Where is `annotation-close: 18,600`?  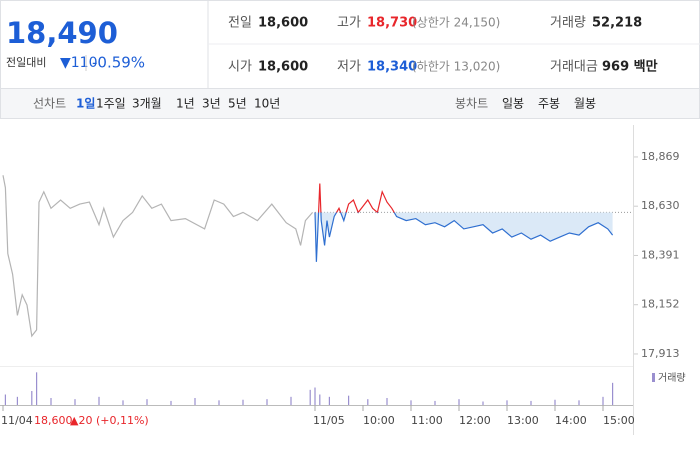
annotation-close: 18,600 is located at coordinates (53, 420).